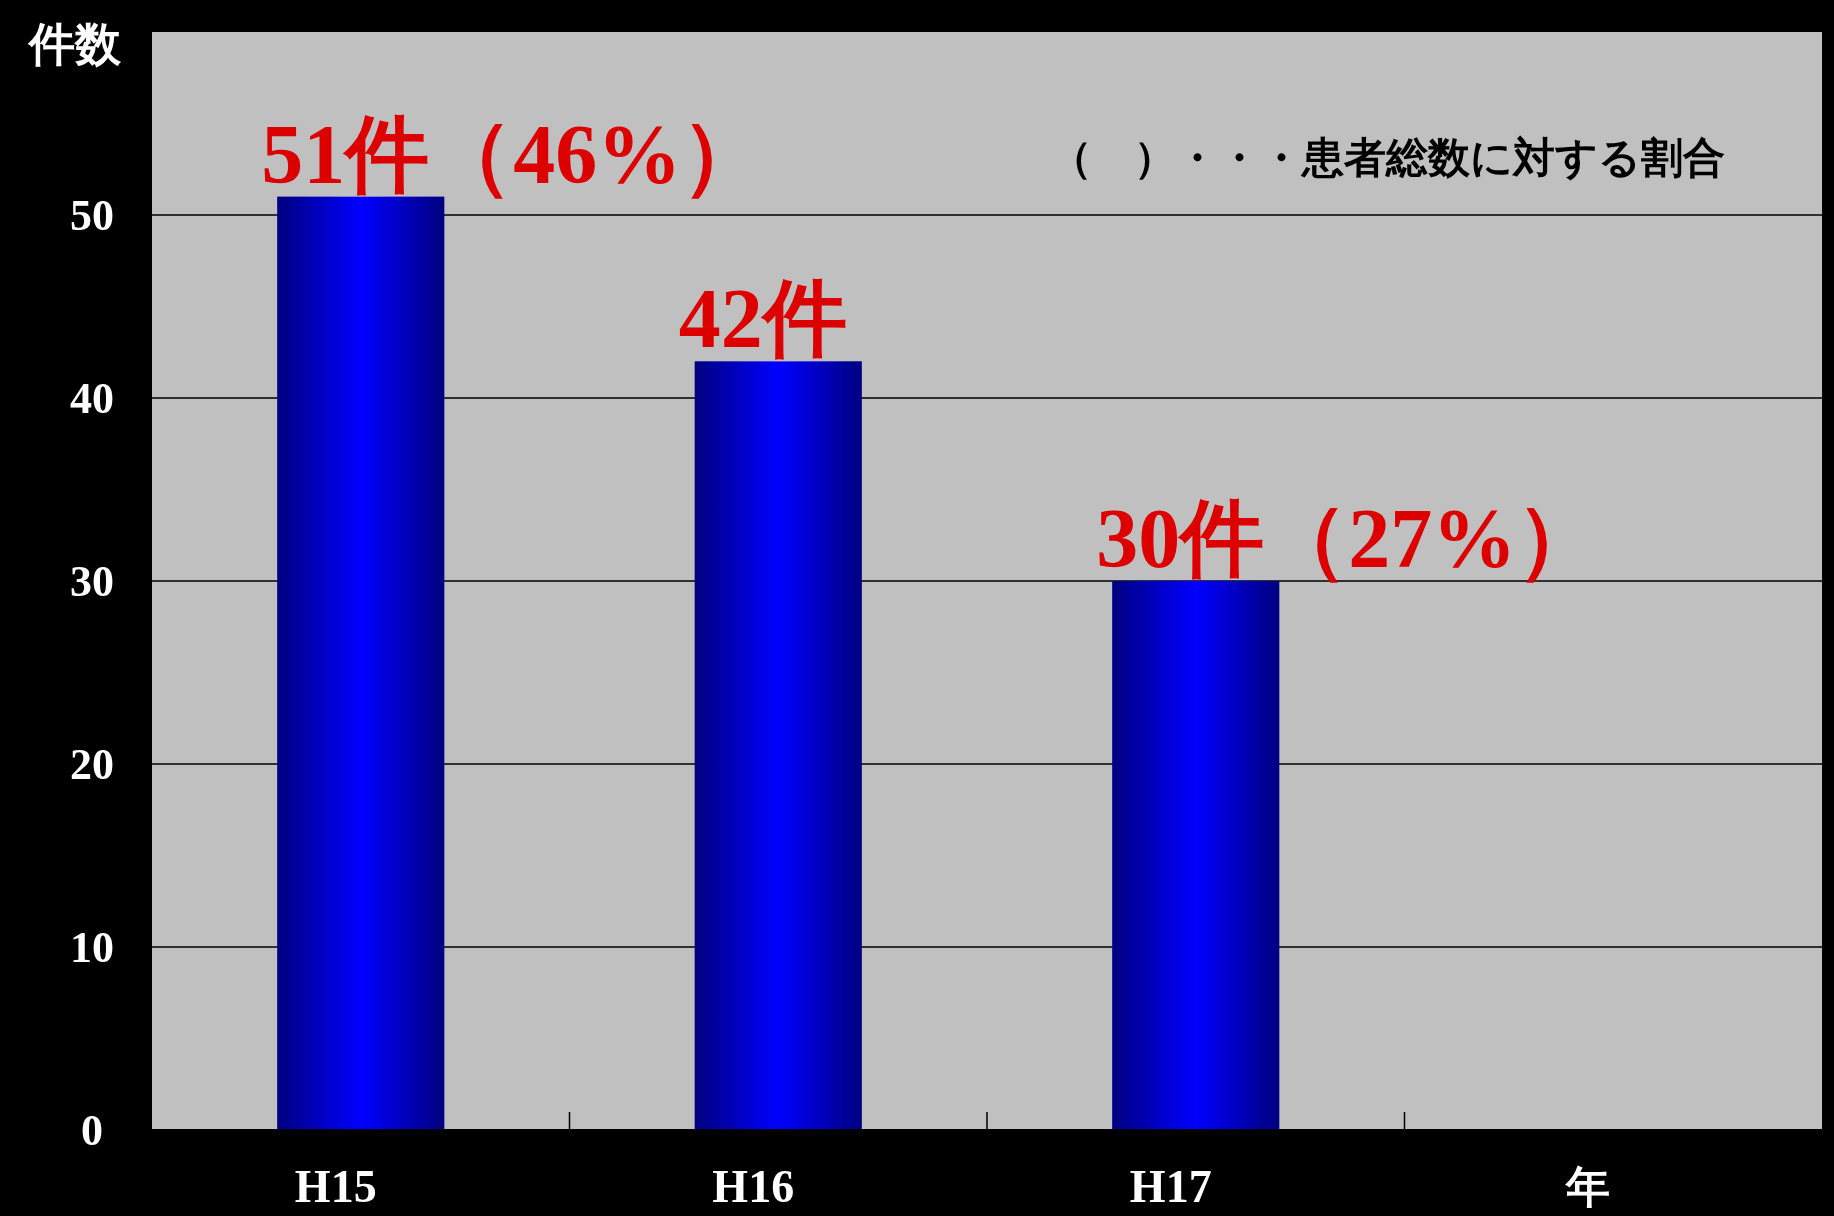  Describe the element at coordinates (92, 581) in the screenshot. I see `y-tick-label: 30` at that location.